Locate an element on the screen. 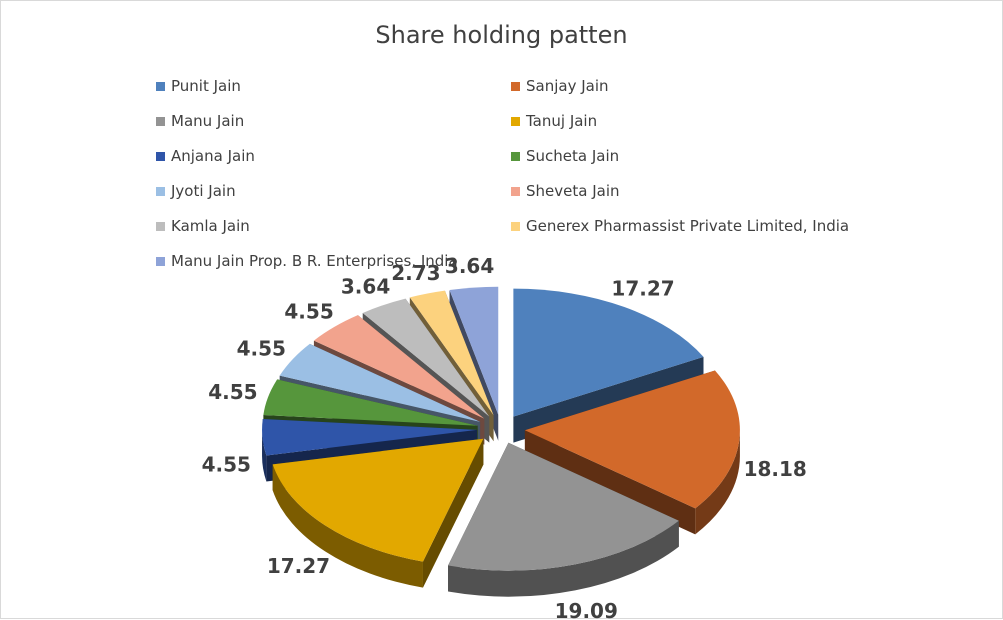 The image size is (1003, 620). legend-label: Punit Jain is located at coordinates (206, 86).